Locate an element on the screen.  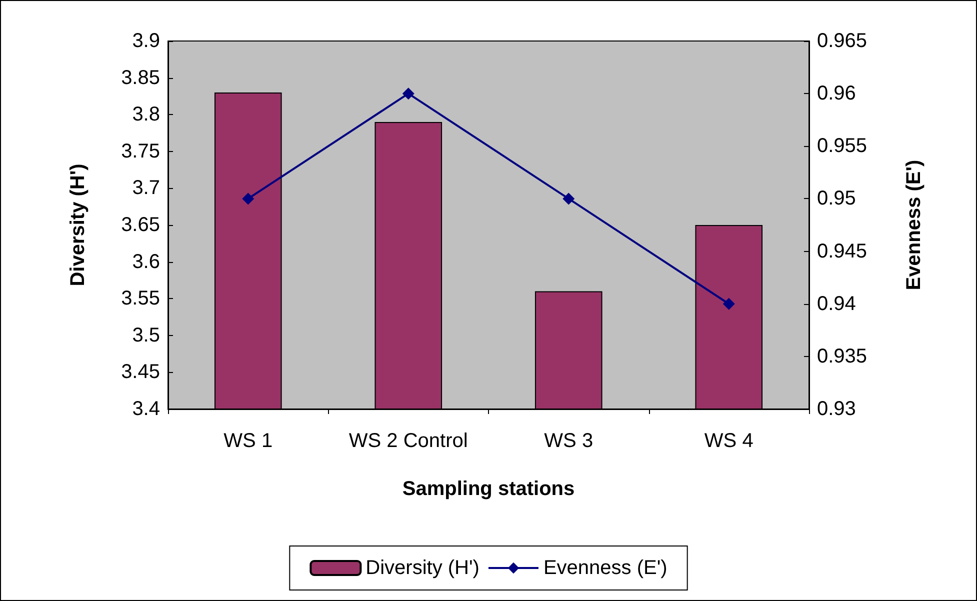
y-tick-label: 3.8 is located at coordinates (146, 115).